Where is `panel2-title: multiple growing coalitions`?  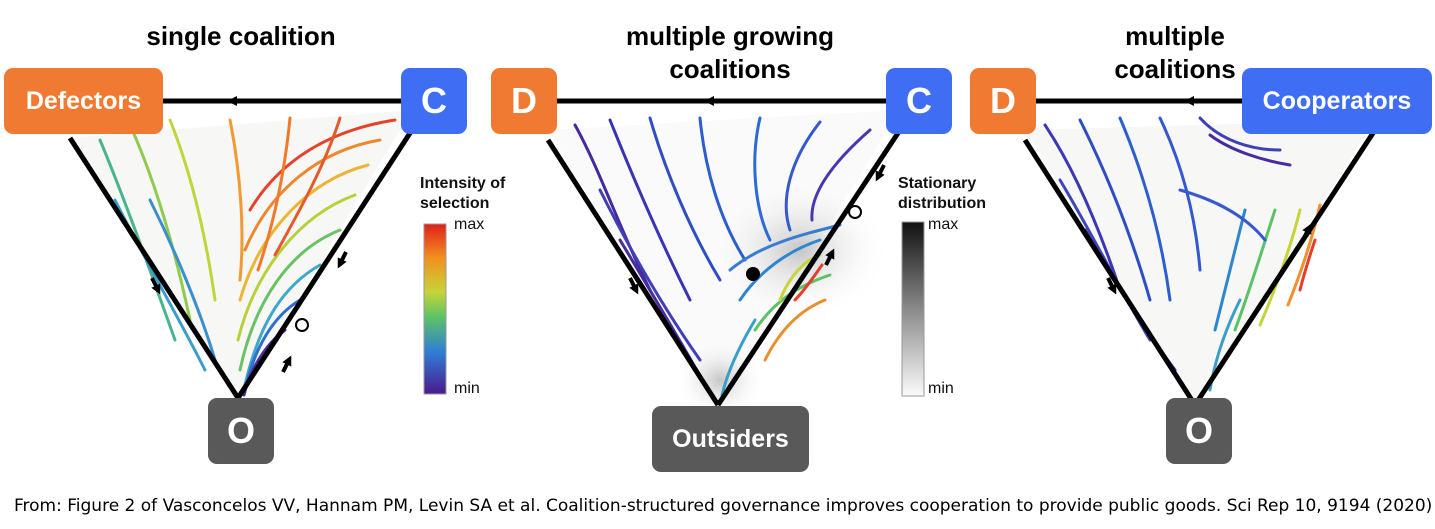
panel2-title: multiple growing coalitions is located at coordinates (730, 52).